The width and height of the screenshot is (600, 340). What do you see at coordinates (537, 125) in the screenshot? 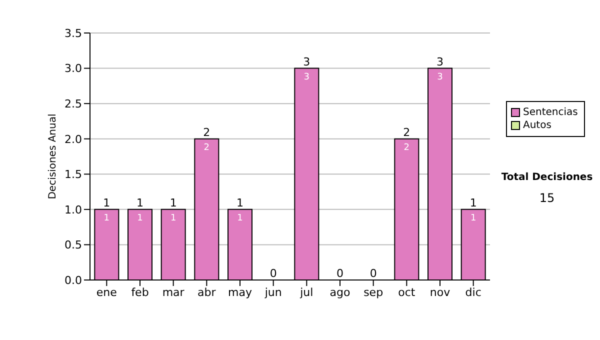
I see `legend-label: Autos` at bounding box center [537, 125].